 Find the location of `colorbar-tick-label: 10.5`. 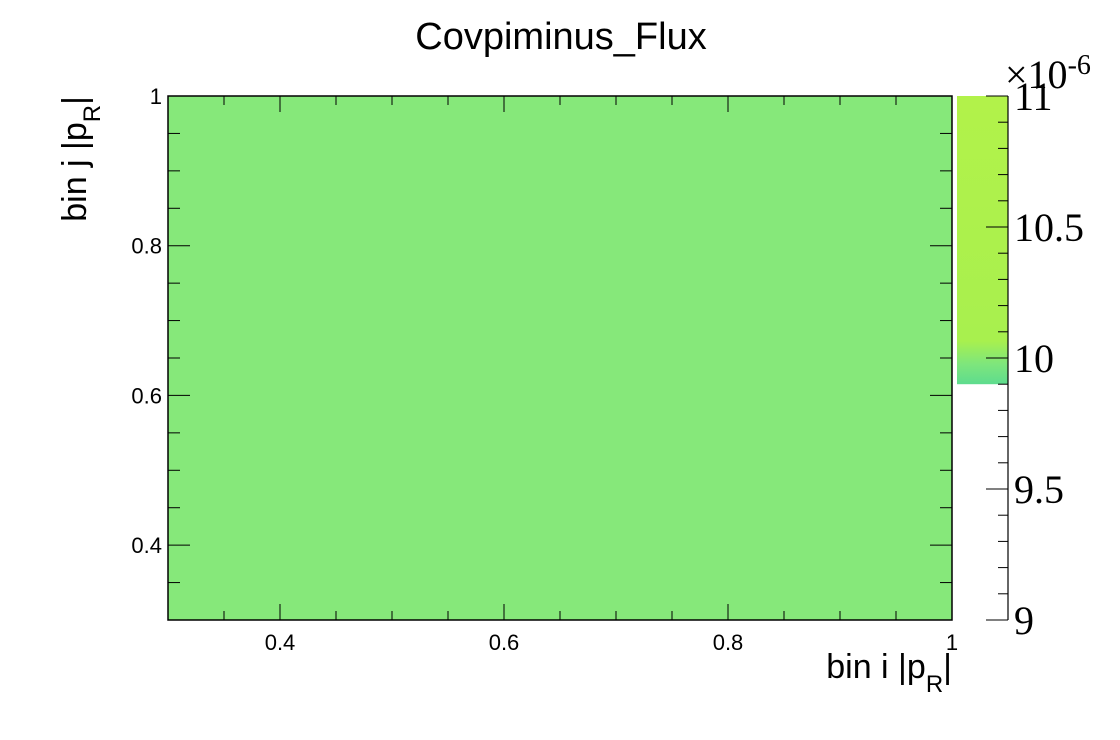

colorbar-tick-label: 10.5 is located at coordinates (1049, 227).